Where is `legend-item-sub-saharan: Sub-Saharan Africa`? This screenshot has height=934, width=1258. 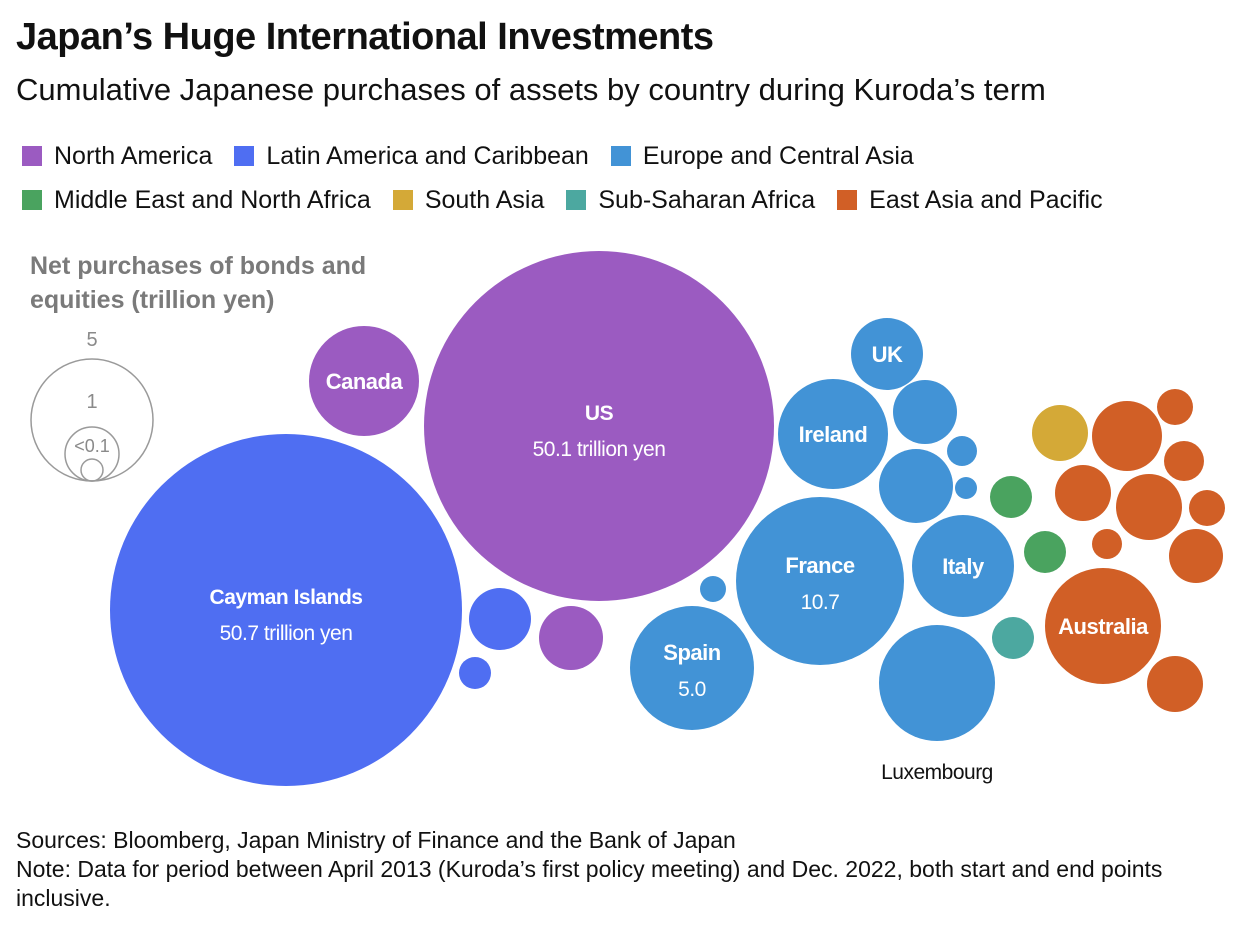 legend-item-sub-saharan: Sub-Saharan Africa is located at coordinates (690, 200).